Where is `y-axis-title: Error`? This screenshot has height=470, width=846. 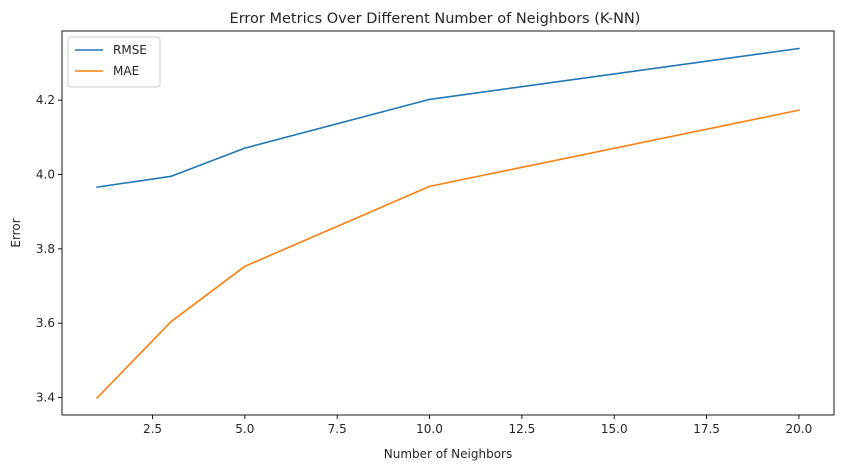 y-axis-title: Error is located at coordinates (16, 232).